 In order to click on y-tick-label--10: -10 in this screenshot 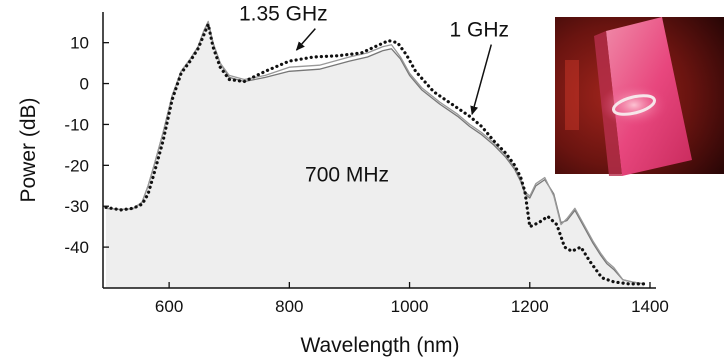, I will do `click(76, 124)`.